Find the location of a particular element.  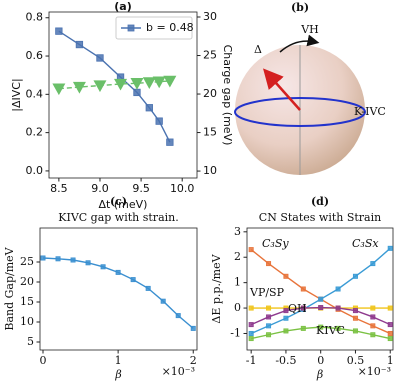

y-tick-label: 10 is located at coordinates (27, 321).